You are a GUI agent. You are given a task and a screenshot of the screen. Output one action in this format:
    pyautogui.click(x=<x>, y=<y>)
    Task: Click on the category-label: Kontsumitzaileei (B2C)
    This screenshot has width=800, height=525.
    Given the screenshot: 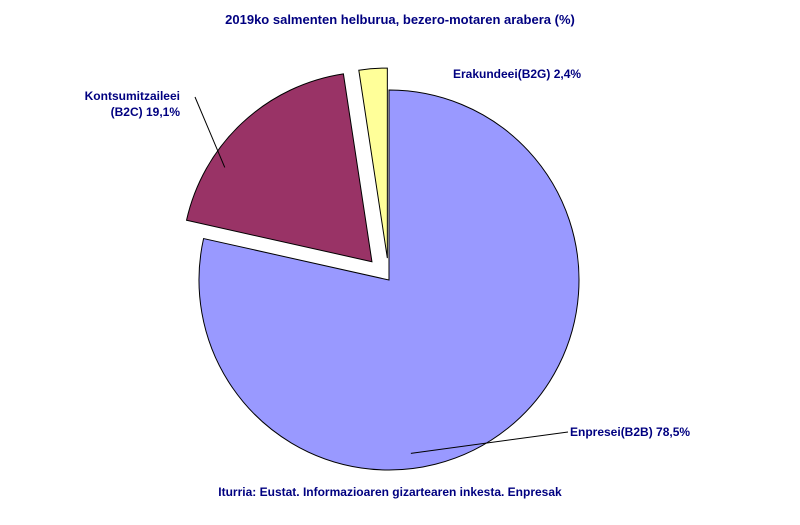 What is the action you would take?
    pyautogui.click(x=132, y=104)
    